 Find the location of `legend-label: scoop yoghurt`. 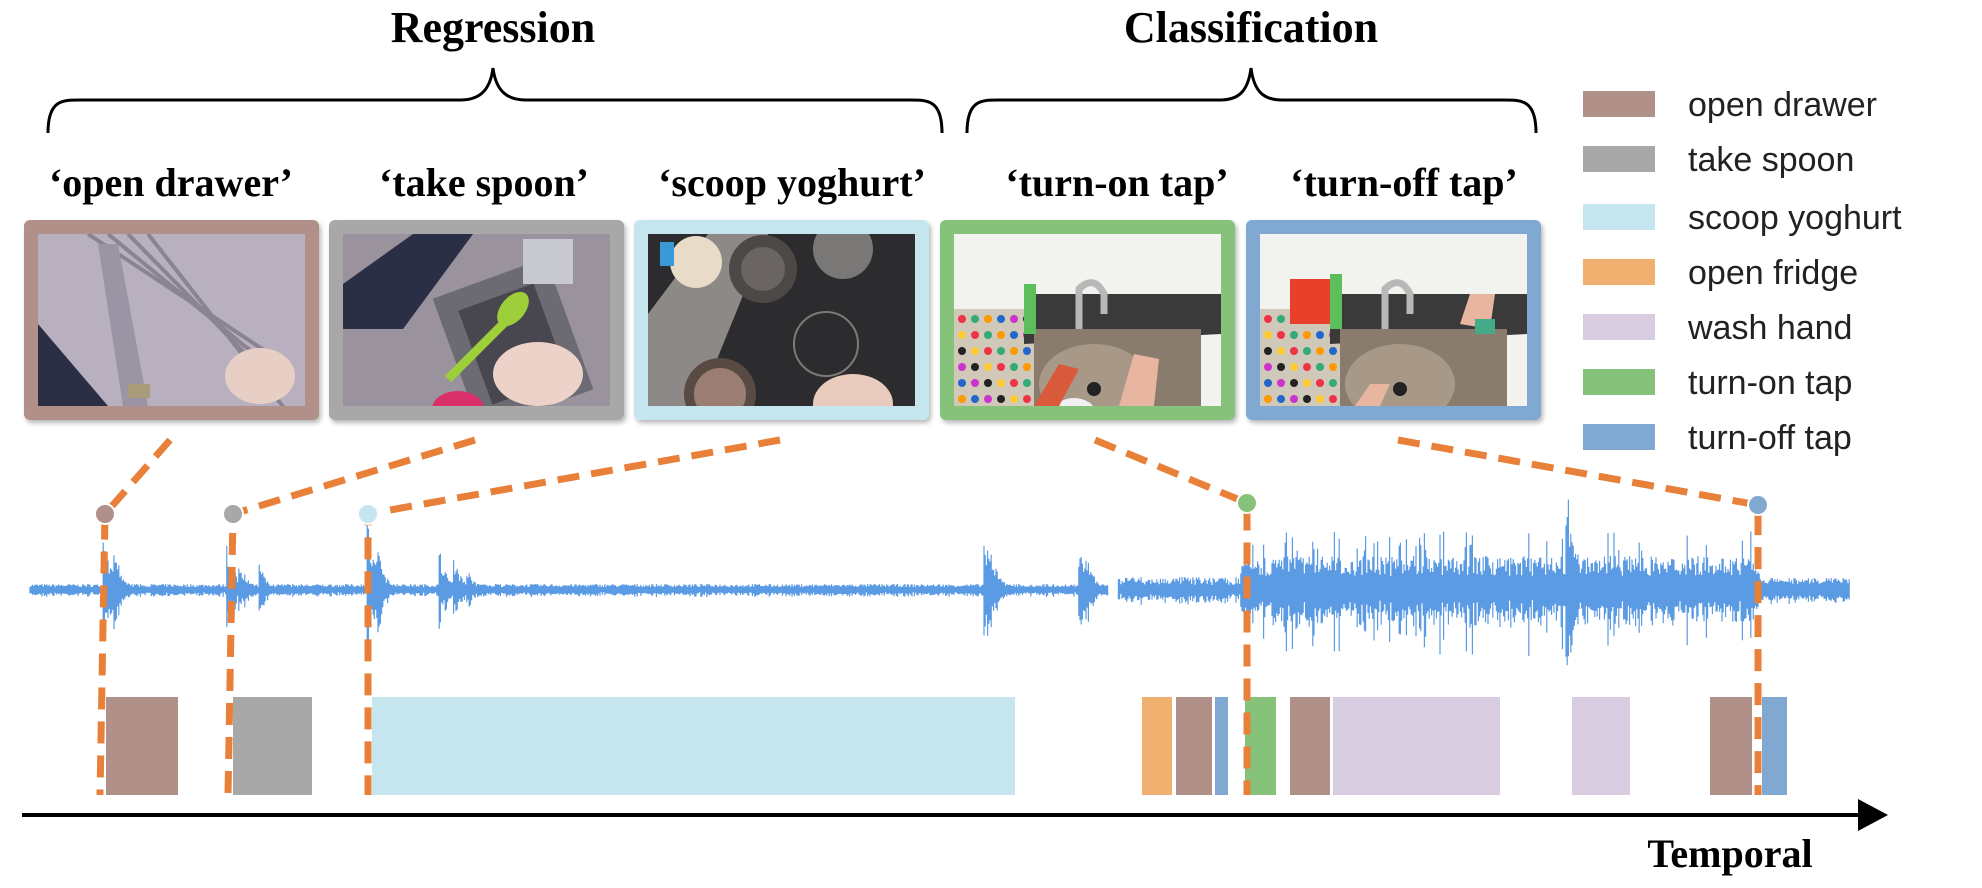

legend-label: scoop yoghurt is located at coordinates (1795, 218).